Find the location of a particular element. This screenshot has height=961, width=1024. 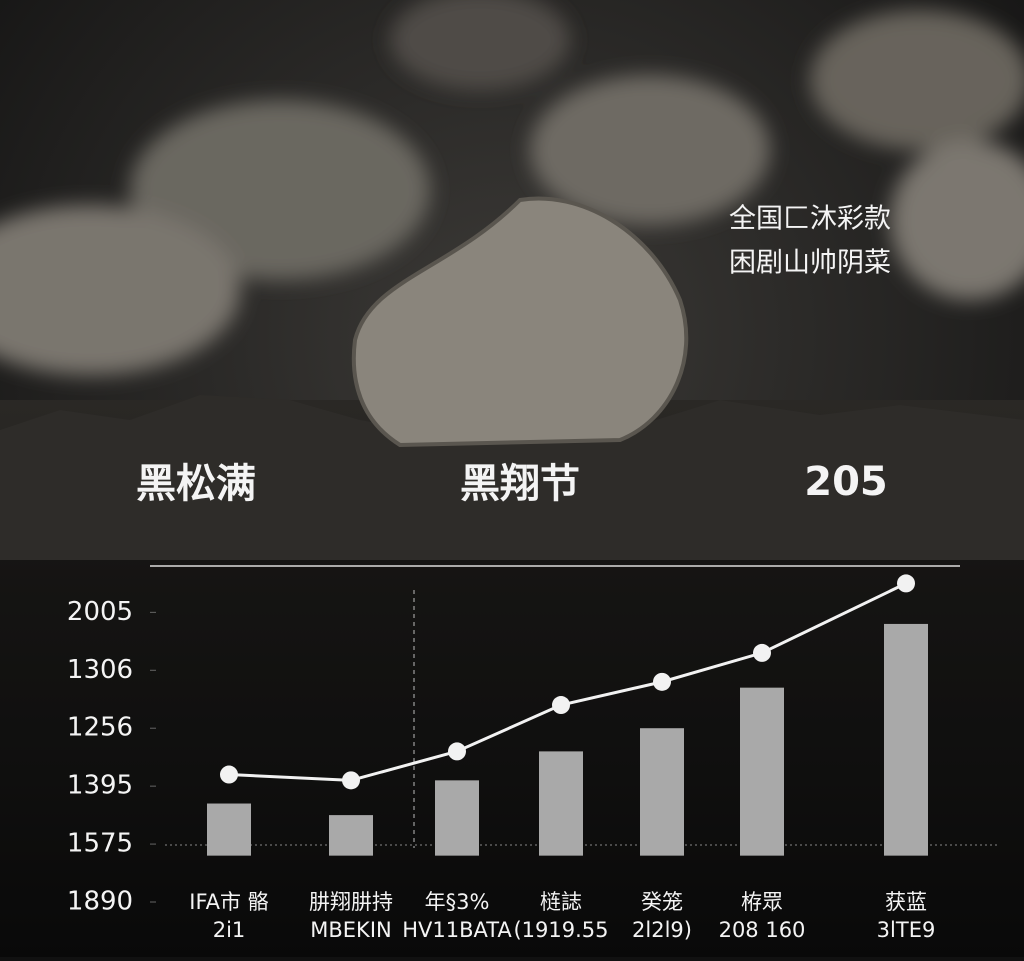

x-tick-sublabel: MBEKIN is located at coordinates (350, 930).